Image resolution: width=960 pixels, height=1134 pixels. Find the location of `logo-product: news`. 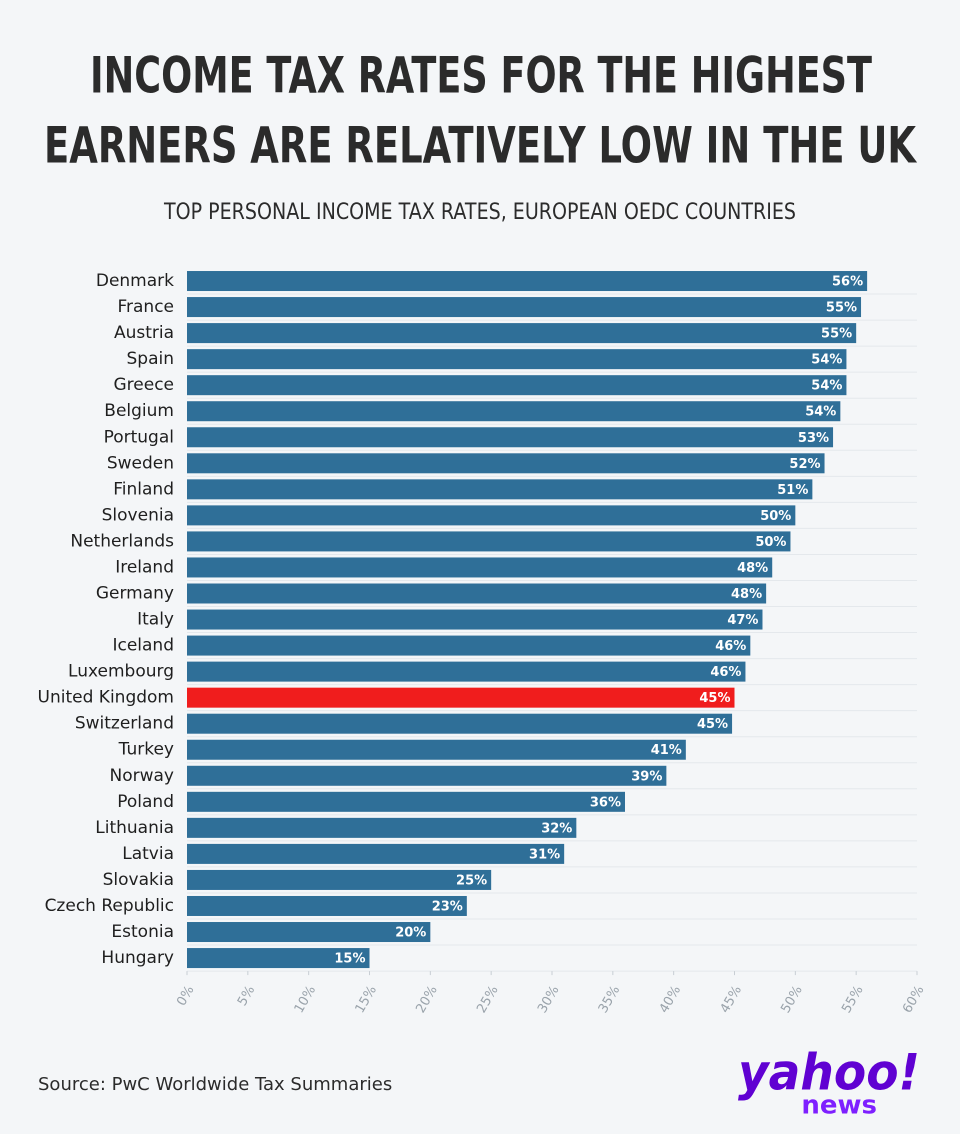

logo-product: news is located at coordinates (839, 1106).